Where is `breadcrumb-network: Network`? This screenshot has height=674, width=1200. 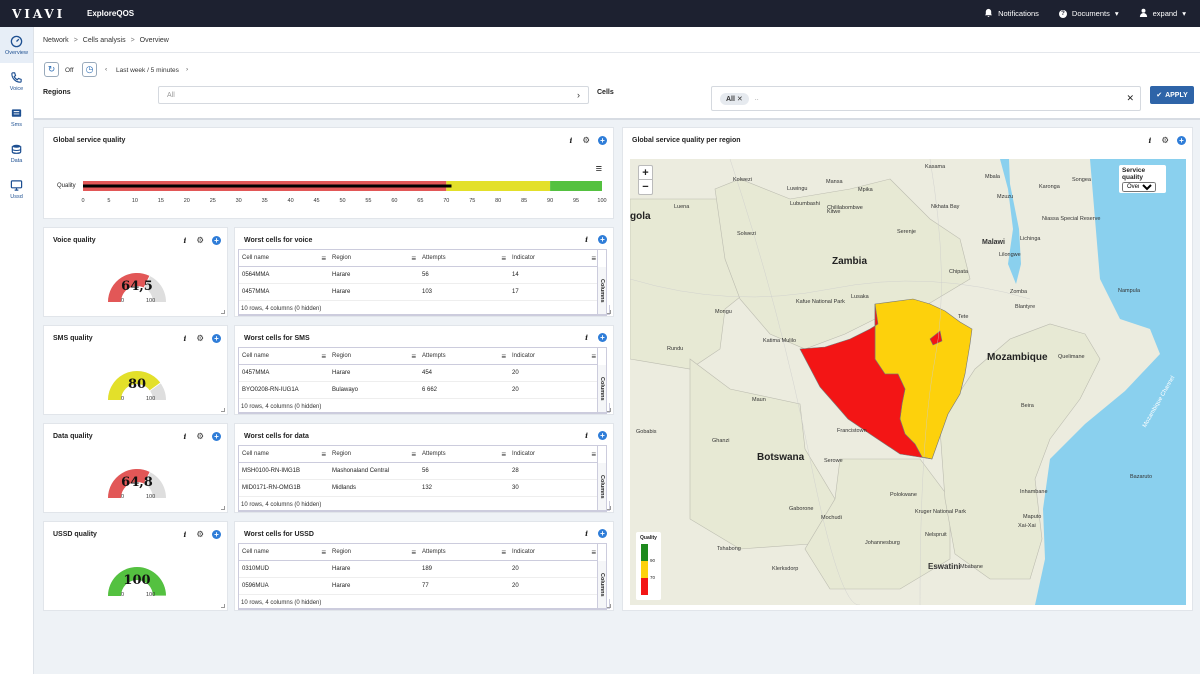 breadcrumb-network: Network is located at coordinates (56, 40).